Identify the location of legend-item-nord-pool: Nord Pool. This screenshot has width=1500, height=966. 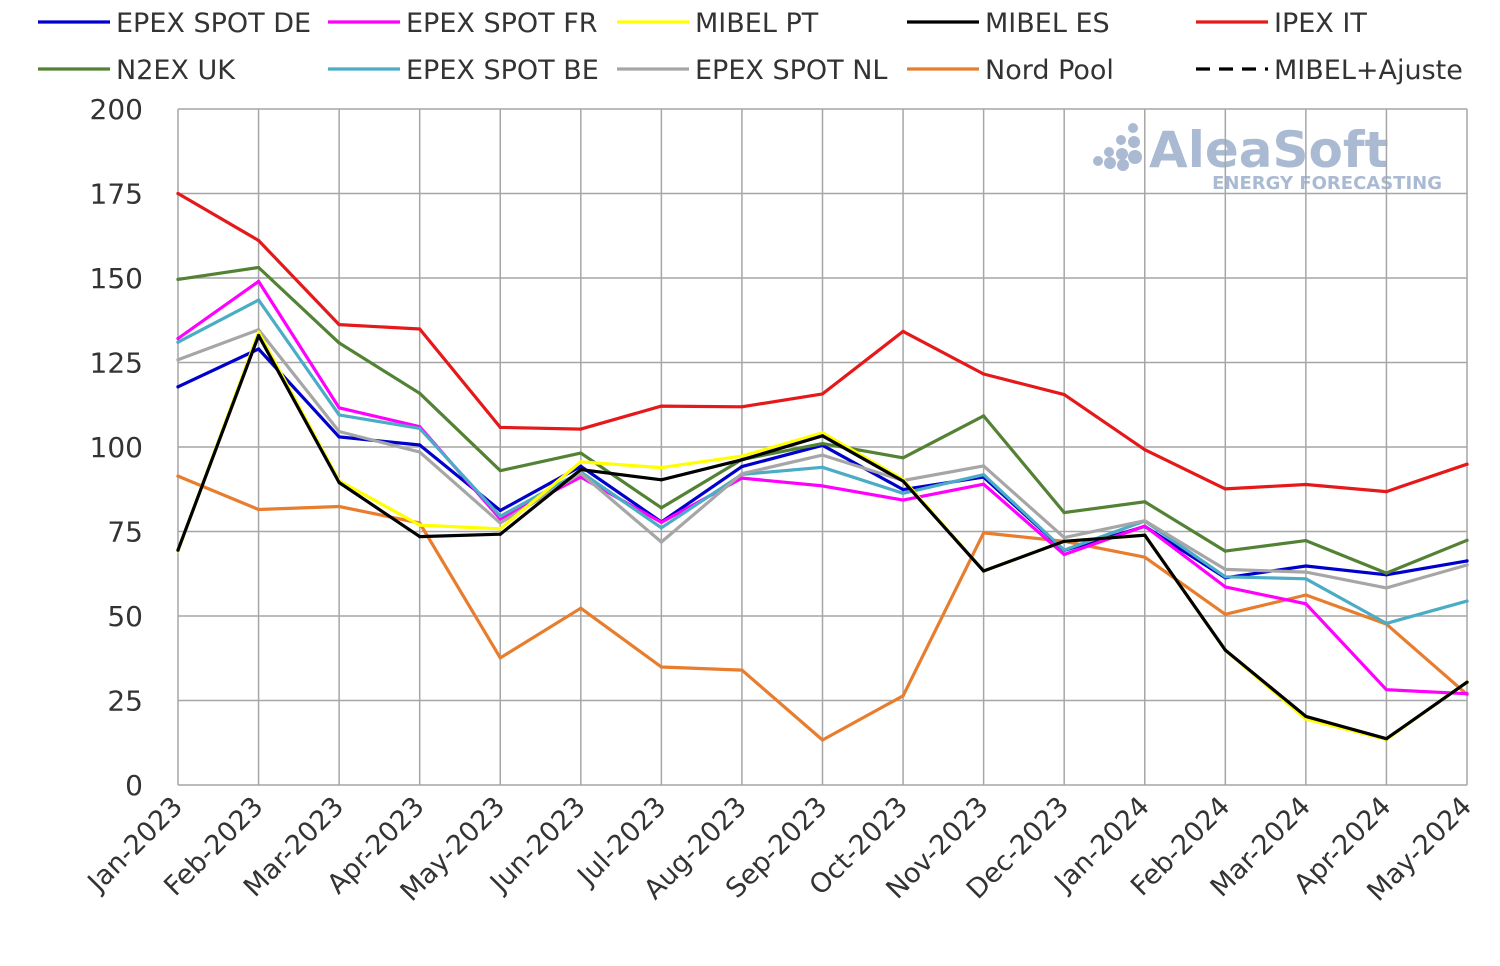
(1010, 70).